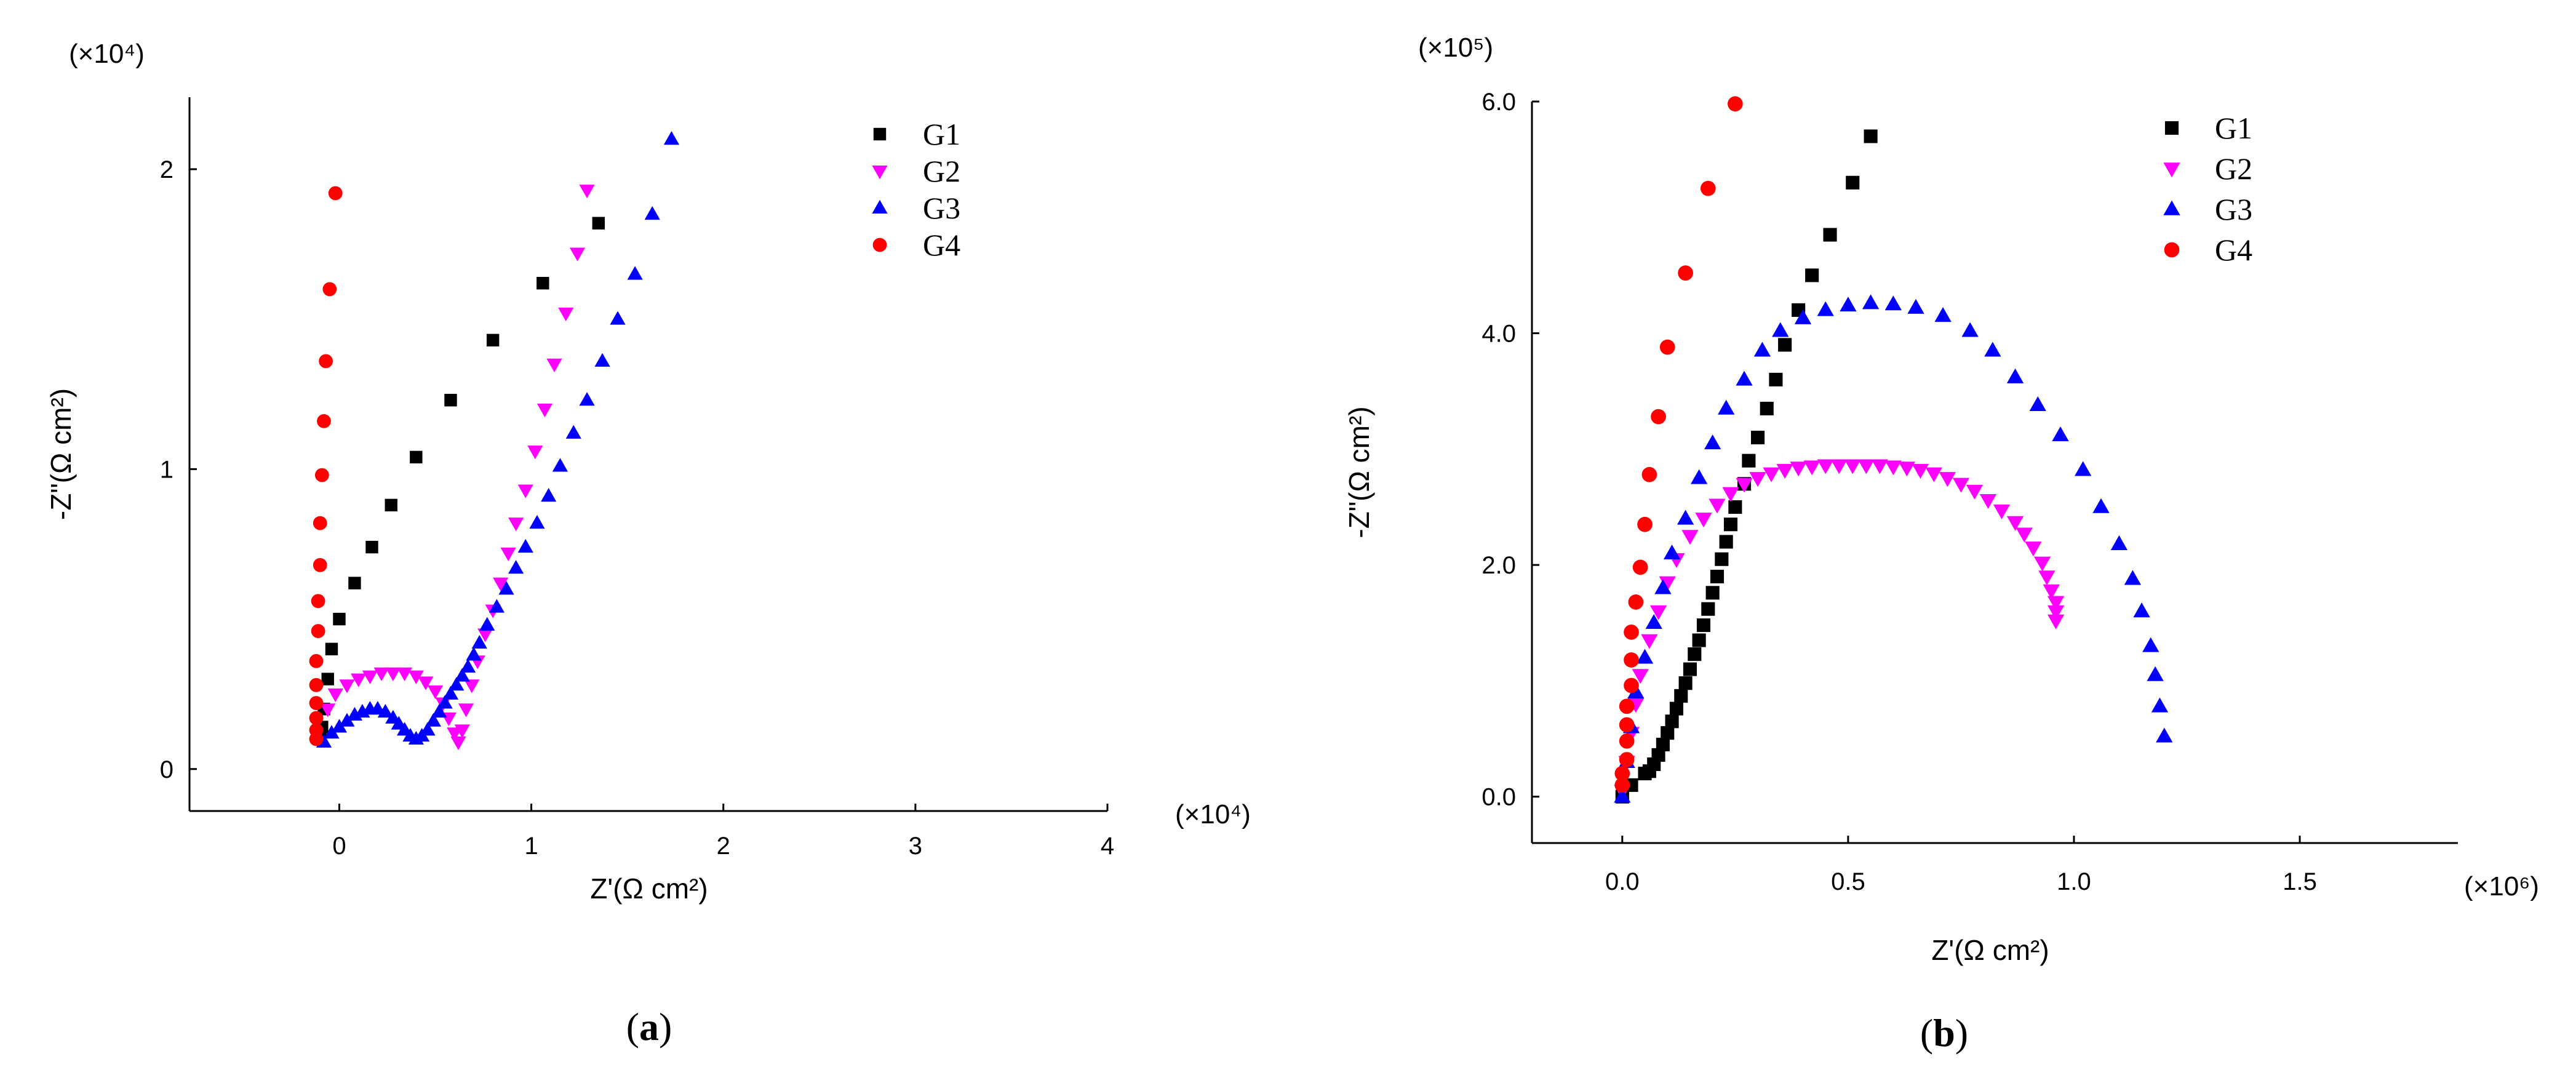 The height and width of the screenshot is (1075, 2576). Describe the element at coordinates (167, 770) in the screenshot. I see `y-tick-label: 0` at that location.